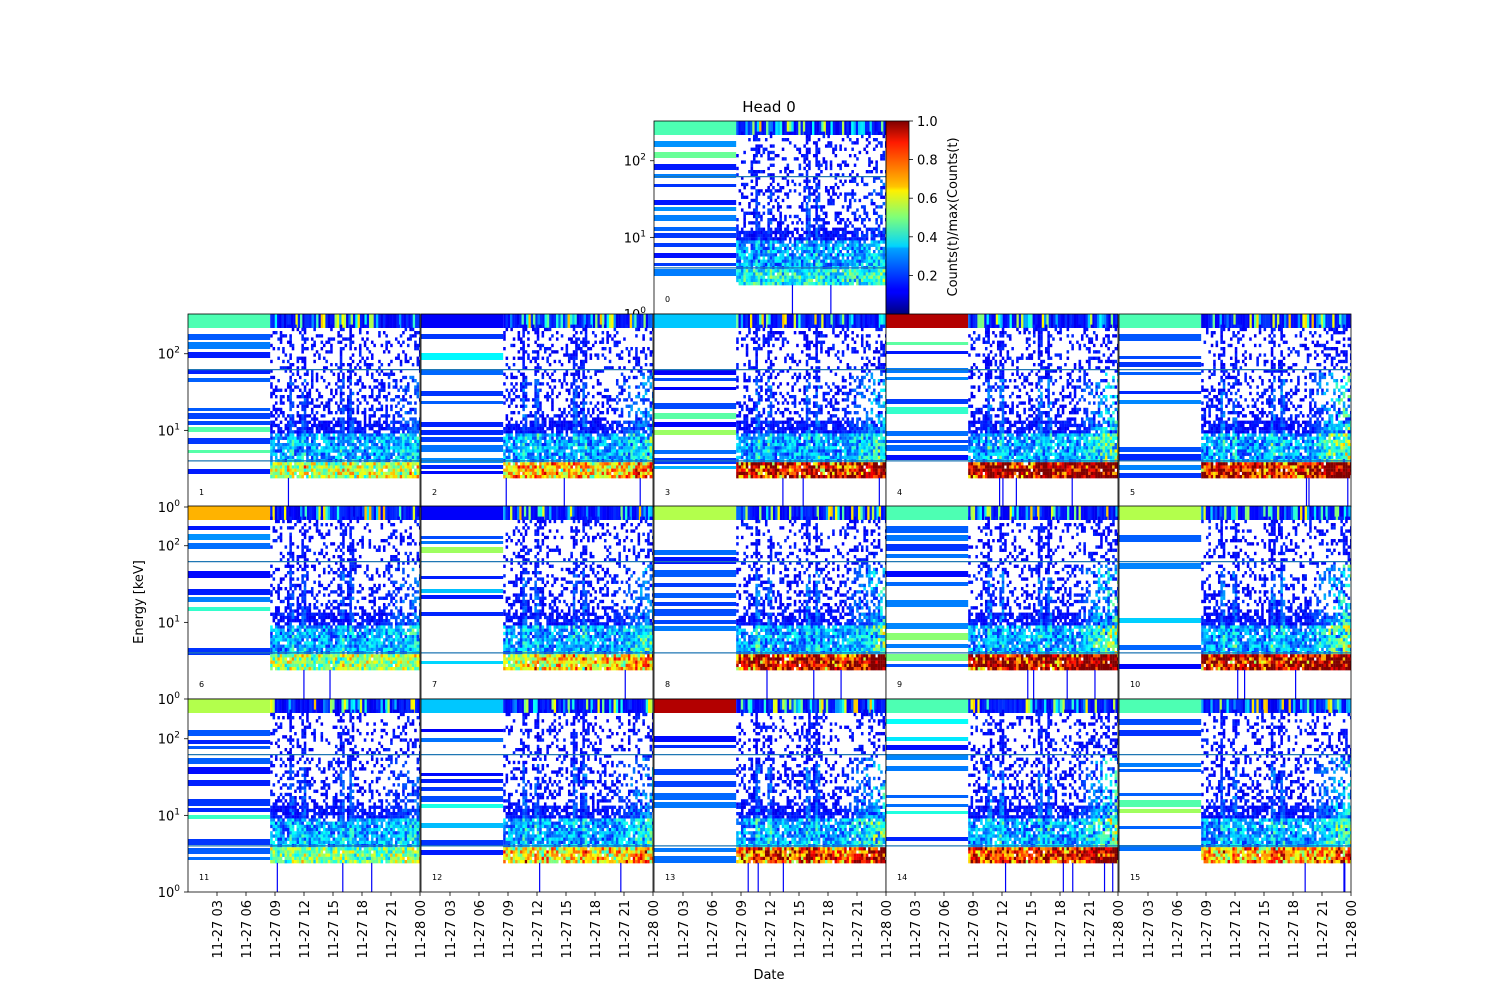  I want to click on panel-label: 1, so click(201, 492).